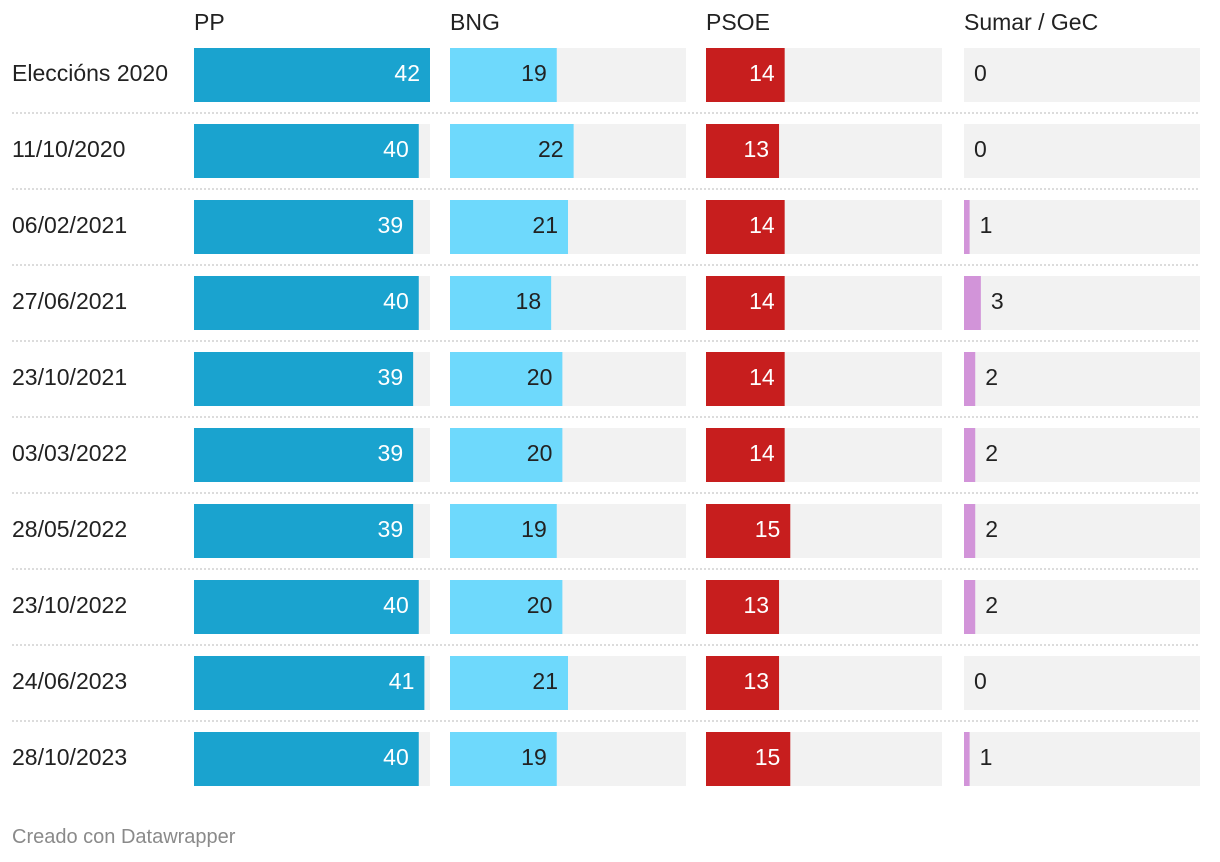 This screenshot has height=862, width=1220. I want to click on value-label: 3, so click(997, 301).